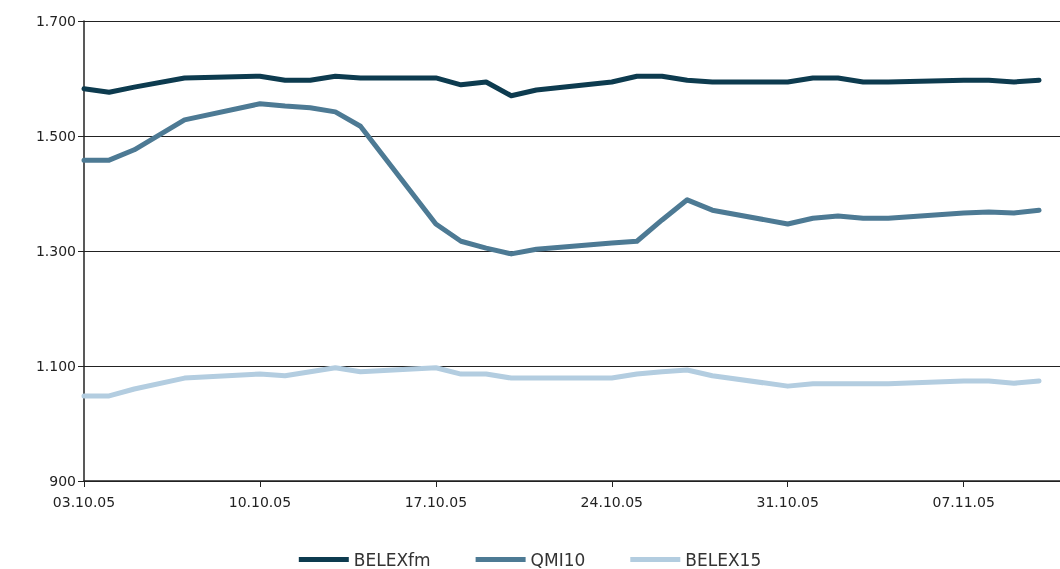 The height and width of the screenshot is (569, 1060). Describe the element at coordinates (436, 502) in the screenshot. I see `x-tick-label: 17.10.05` at that location.